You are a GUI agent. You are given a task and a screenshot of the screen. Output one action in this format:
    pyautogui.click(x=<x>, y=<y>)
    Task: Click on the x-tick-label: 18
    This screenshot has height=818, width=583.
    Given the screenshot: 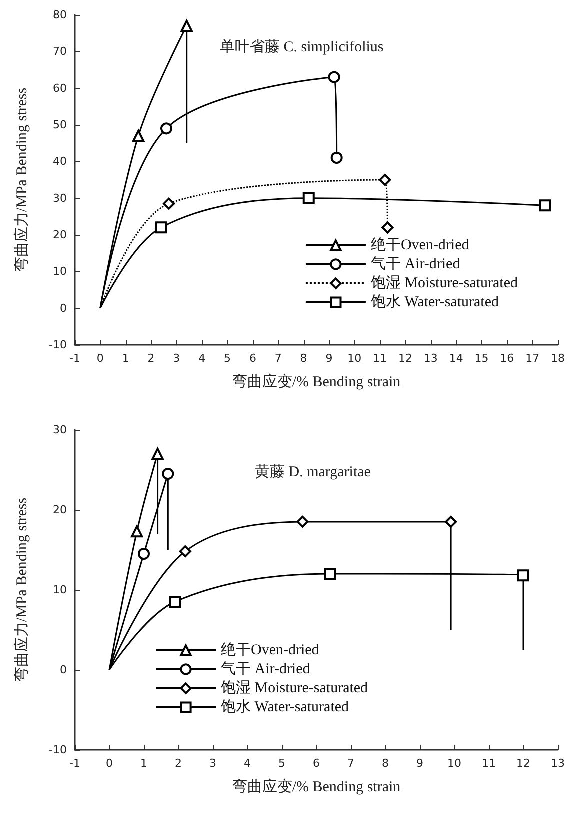 What is the action you would take?
    pyautogui.click(x=558, y=358)
    